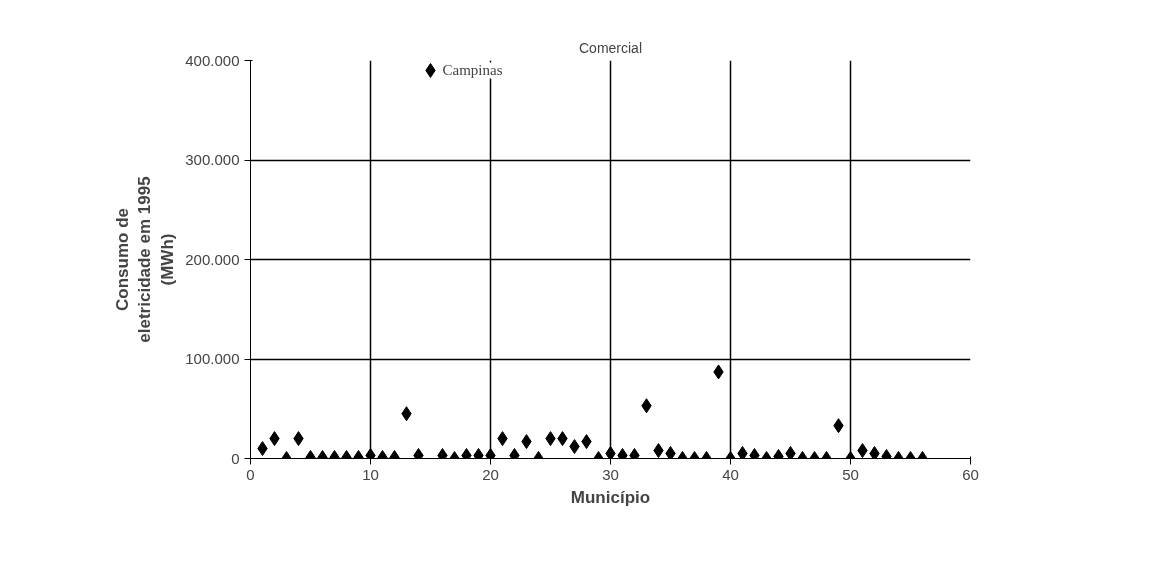 The image size is (1167, 575). Describe the element at coordinates (250, 474) in the screenshot. I see `x-tick-label: 0` at that location.